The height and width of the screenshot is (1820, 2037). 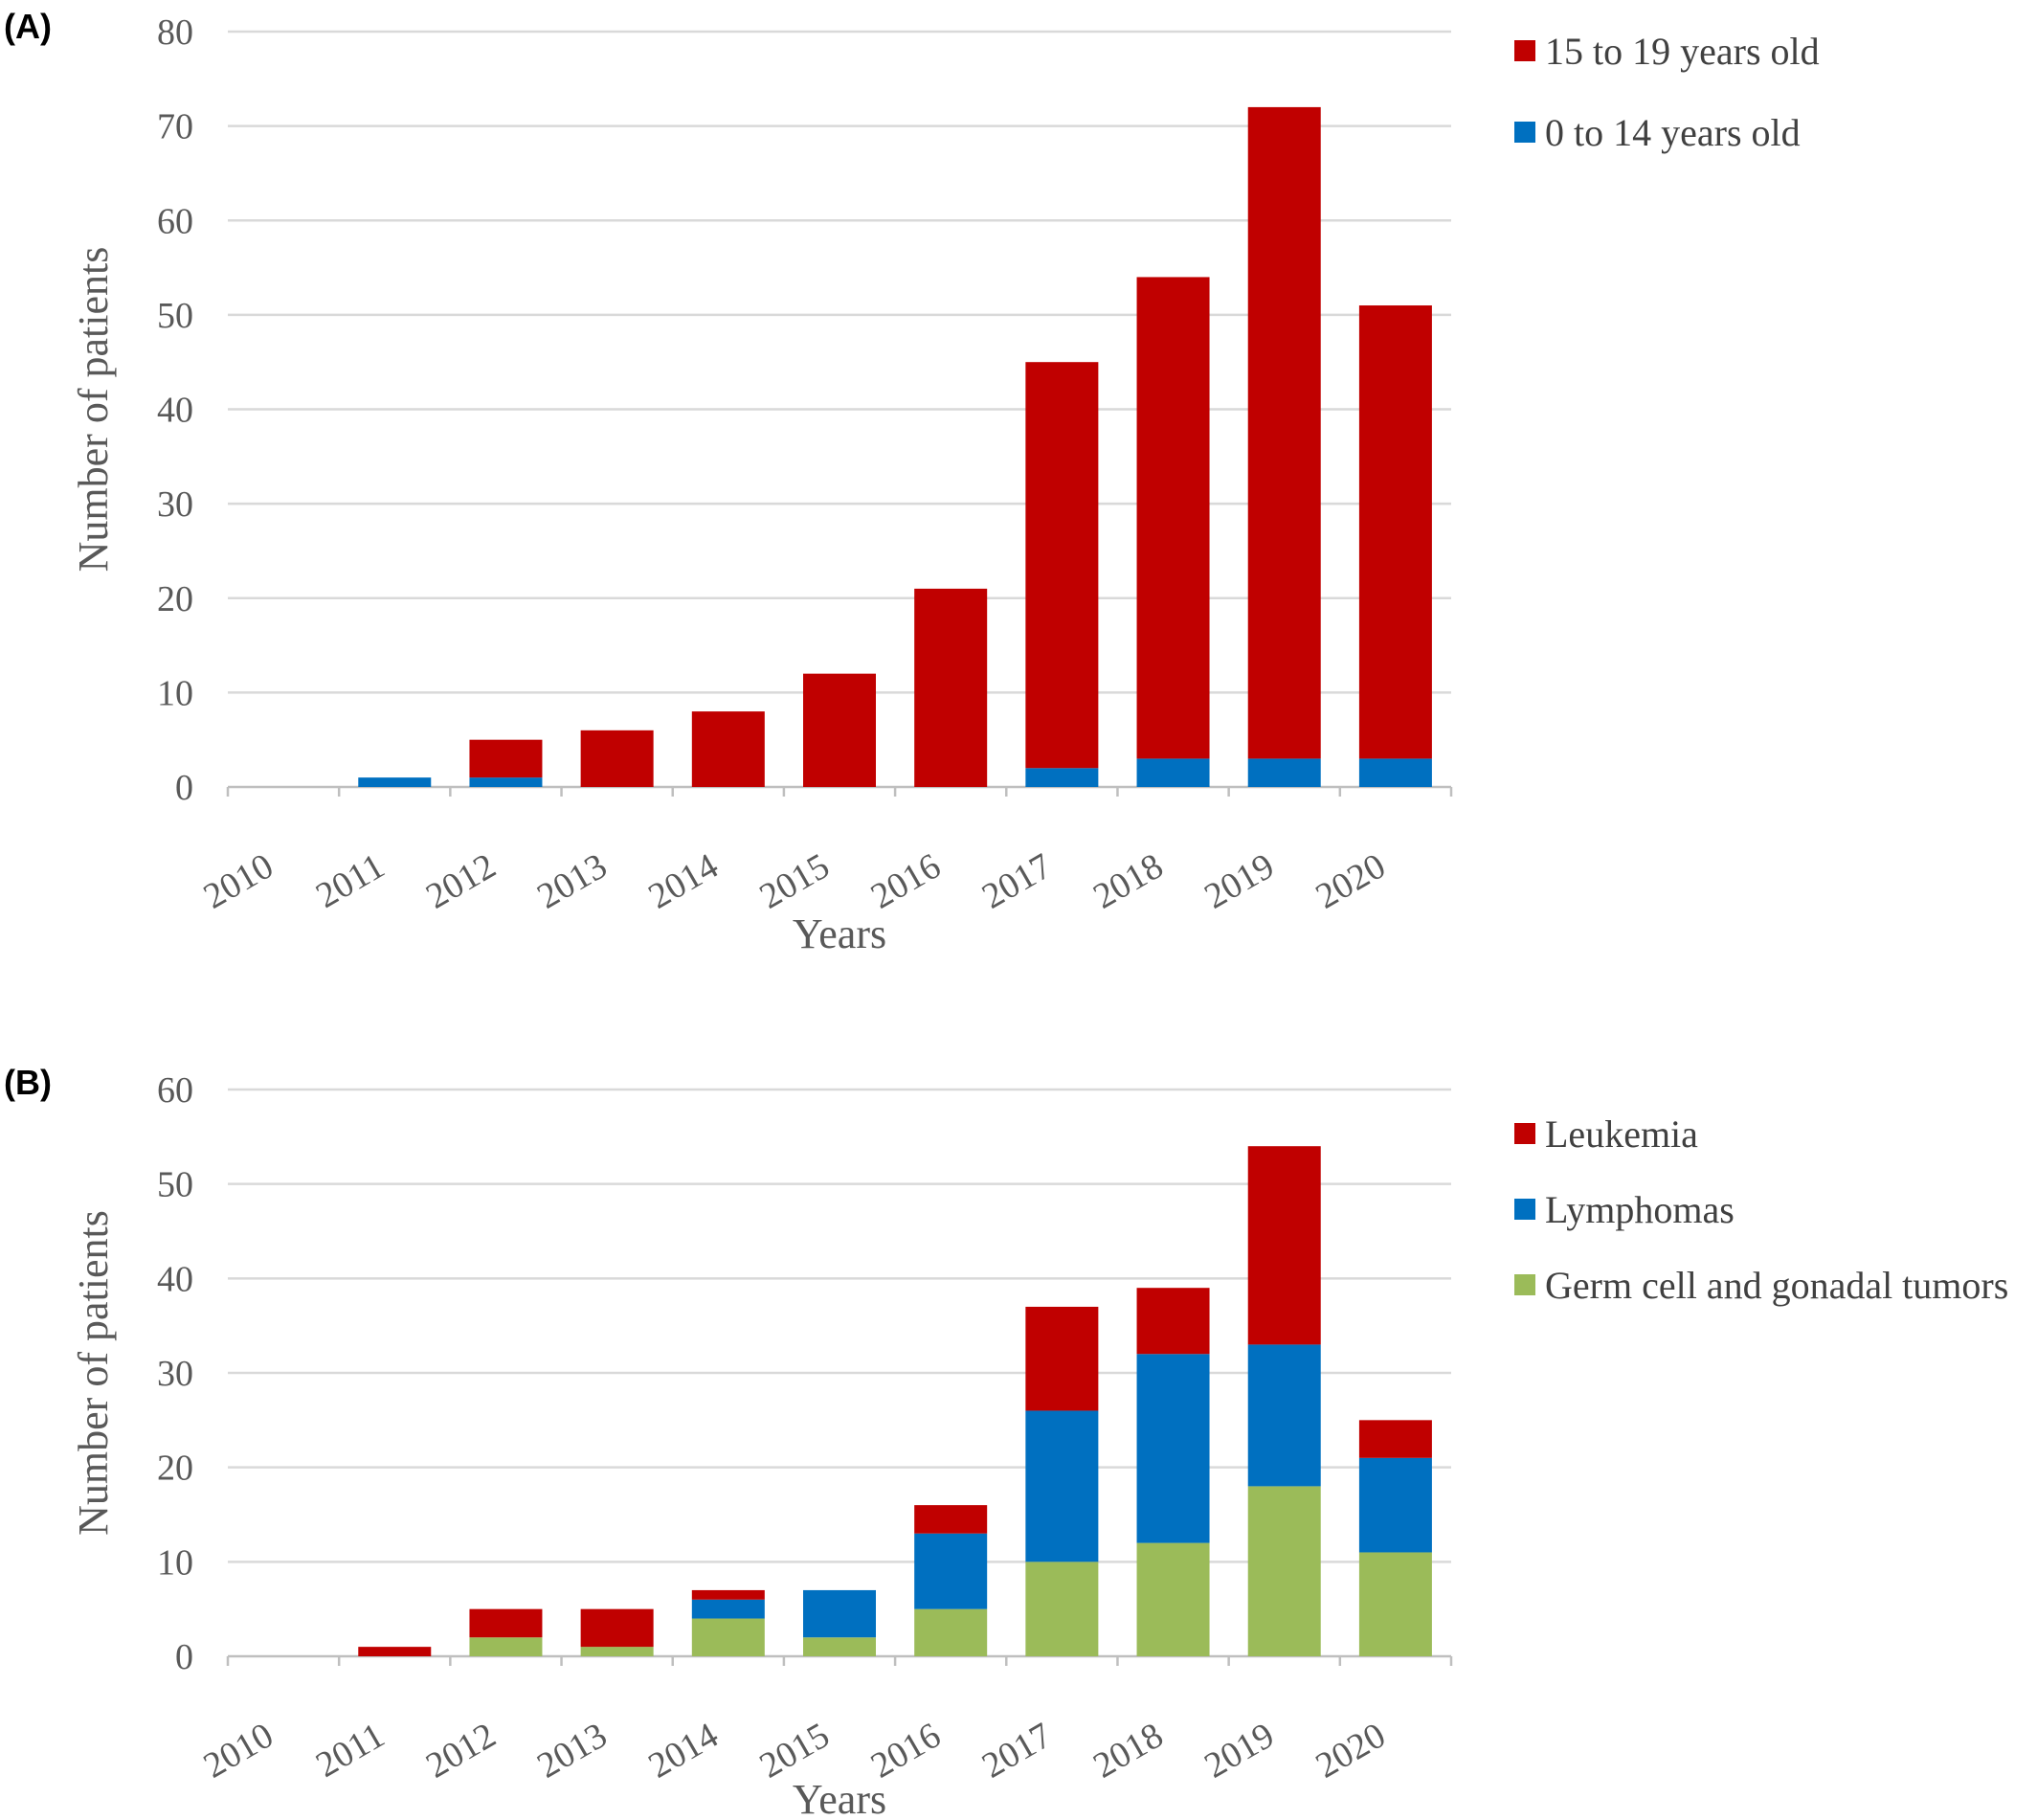 I want to click on panel-a-bar-0-to-14-years-old-2020, so click(x=1395, y=772).